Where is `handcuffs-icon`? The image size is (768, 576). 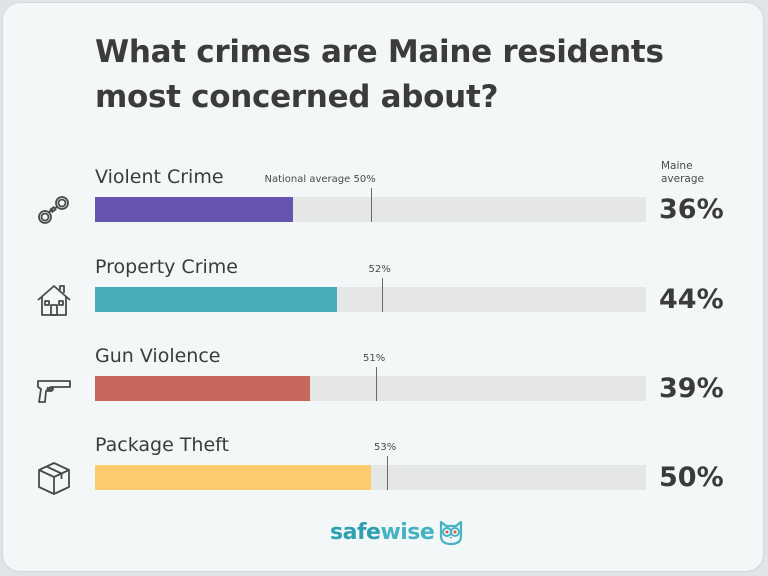
handcuffs-icon is located at coordinates (54, 210).